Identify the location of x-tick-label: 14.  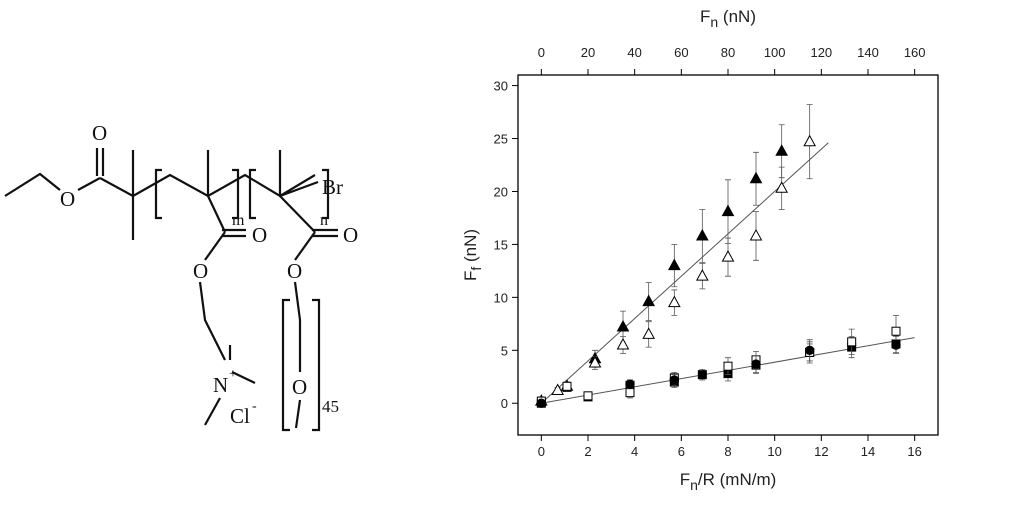
(868, 451).